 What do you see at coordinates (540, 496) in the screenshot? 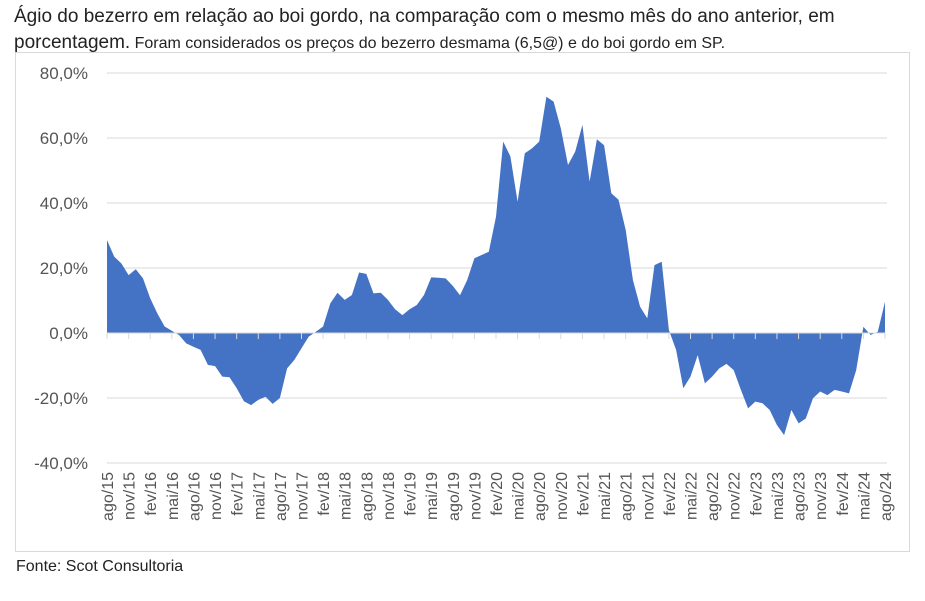
I see `x-tick-label: ago/20` at bounding box center [540, 496].